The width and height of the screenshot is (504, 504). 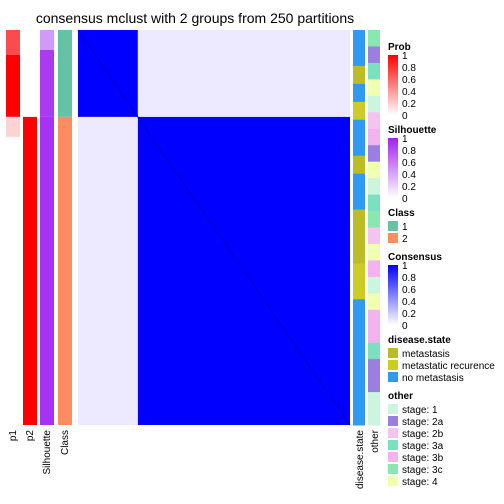 What do you see at coordinates (399, 47) in the screenshot?
I see `legend-title: Prob` at bounding box center [399, 47].